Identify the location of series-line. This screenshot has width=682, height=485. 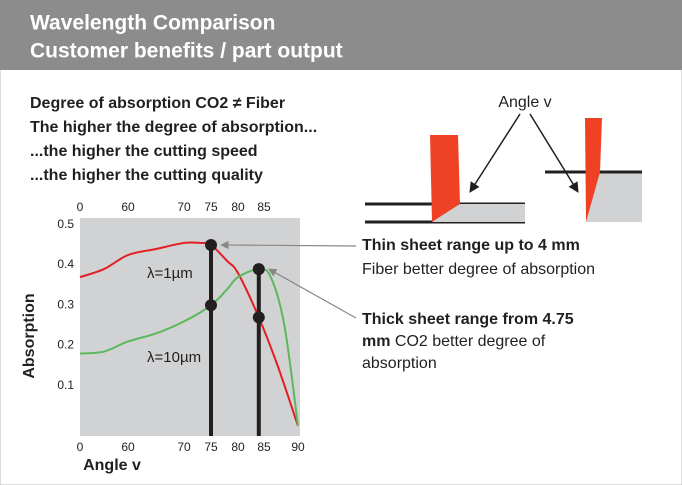
(189, 347).